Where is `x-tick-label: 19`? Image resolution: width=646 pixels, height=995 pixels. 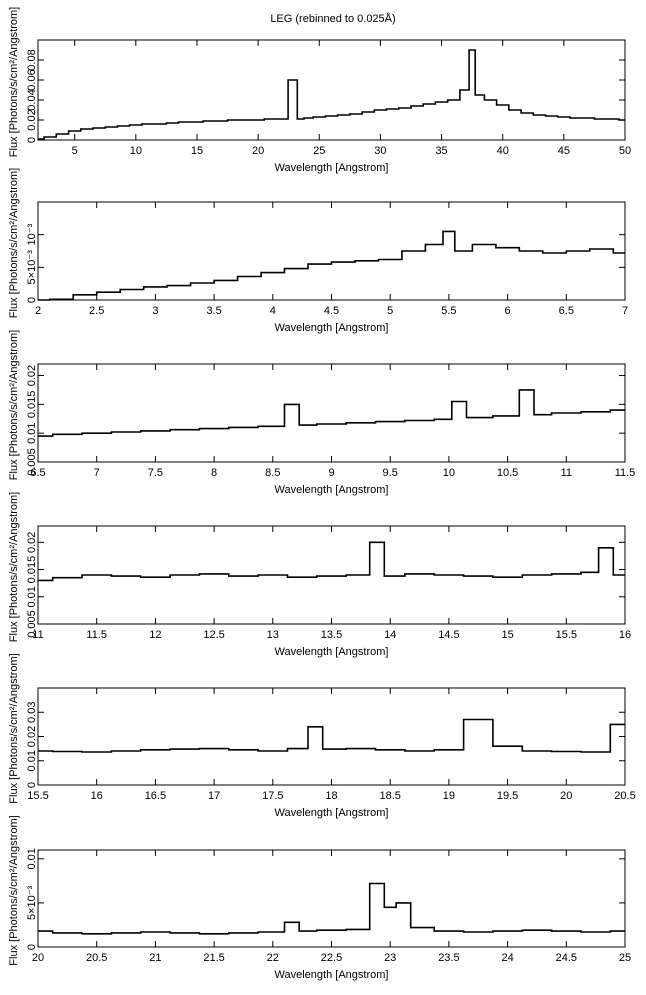
x-tick-label: 19 is located at coordinates (449, 796).